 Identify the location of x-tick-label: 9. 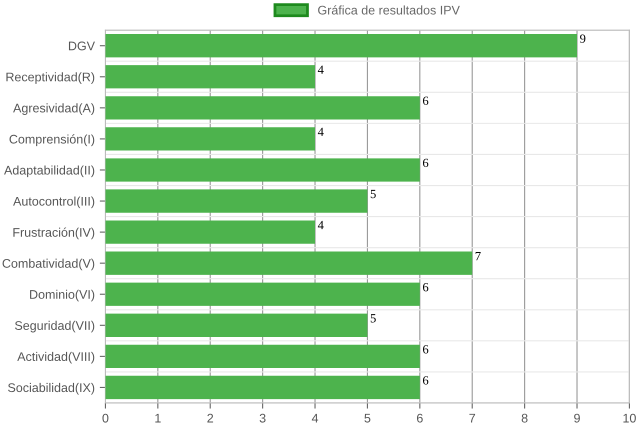
(577, 418).